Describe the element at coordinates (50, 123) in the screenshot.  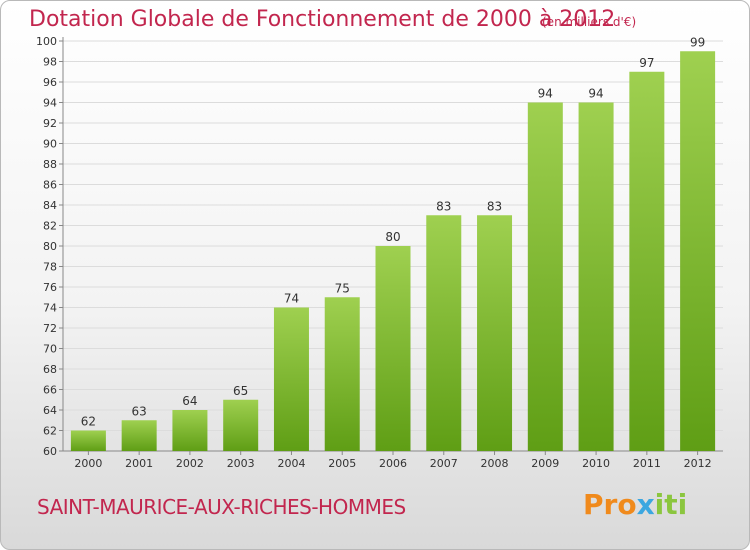
I see `y-tick-label: 92` at that location.